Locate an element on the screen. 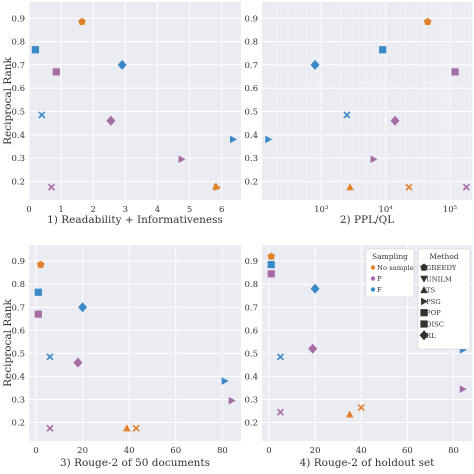 This screenshot has width=474, height=474. x-axis-label: 3) Rouge-2 of 50 documents is located at coordinates (135, 463).